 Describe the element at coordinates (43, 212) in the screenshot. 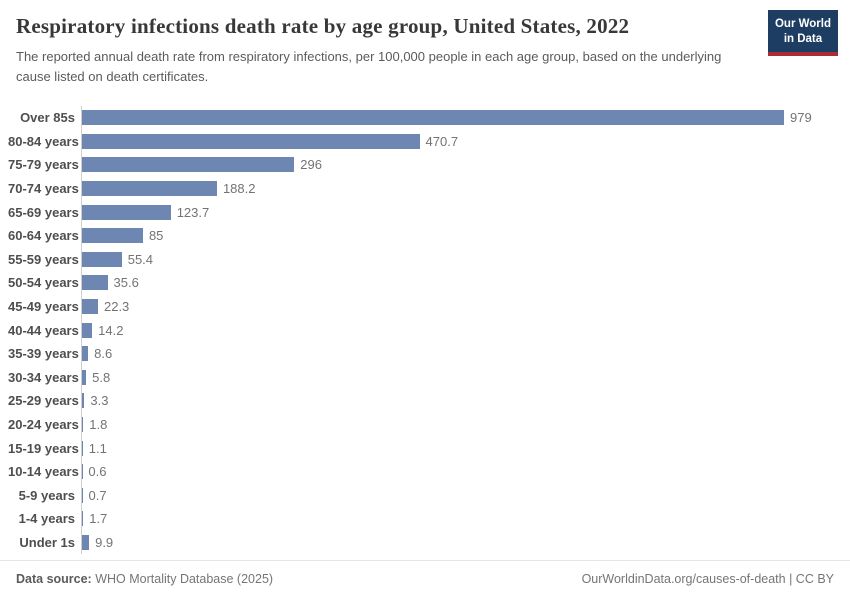

I see `category-label: 65-69 years` at that location.